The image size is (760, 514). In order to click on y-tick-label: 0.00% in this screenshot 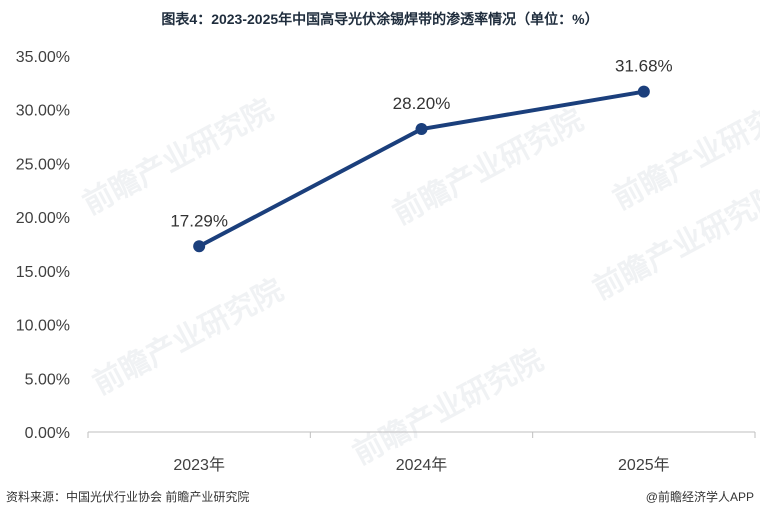, I will do `click(47, 433)`.